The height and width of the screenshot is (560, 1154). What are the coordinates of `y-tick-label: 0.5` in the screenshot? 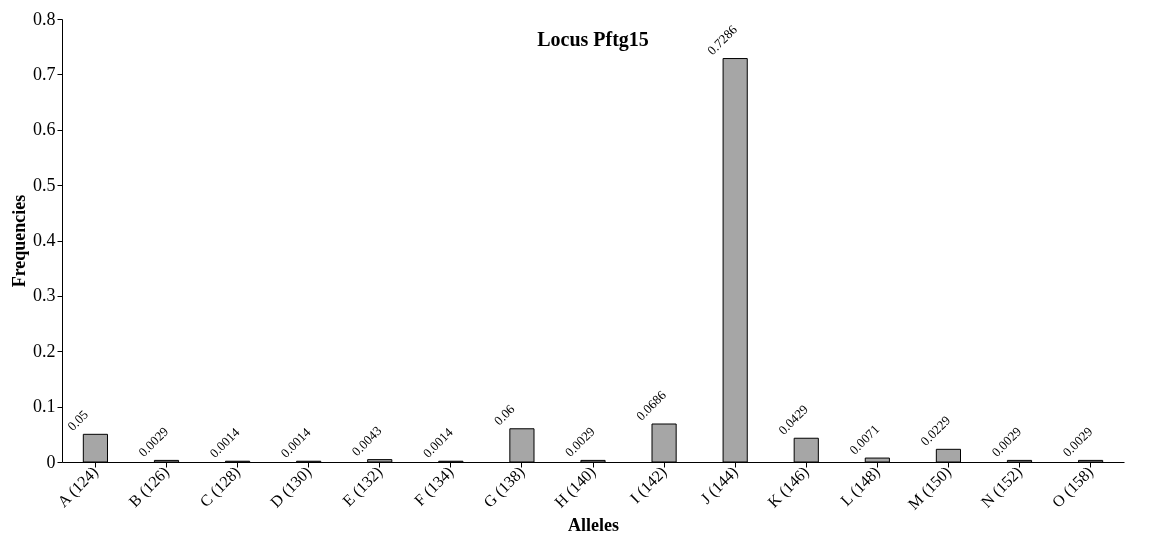 It's located at (44, 184).